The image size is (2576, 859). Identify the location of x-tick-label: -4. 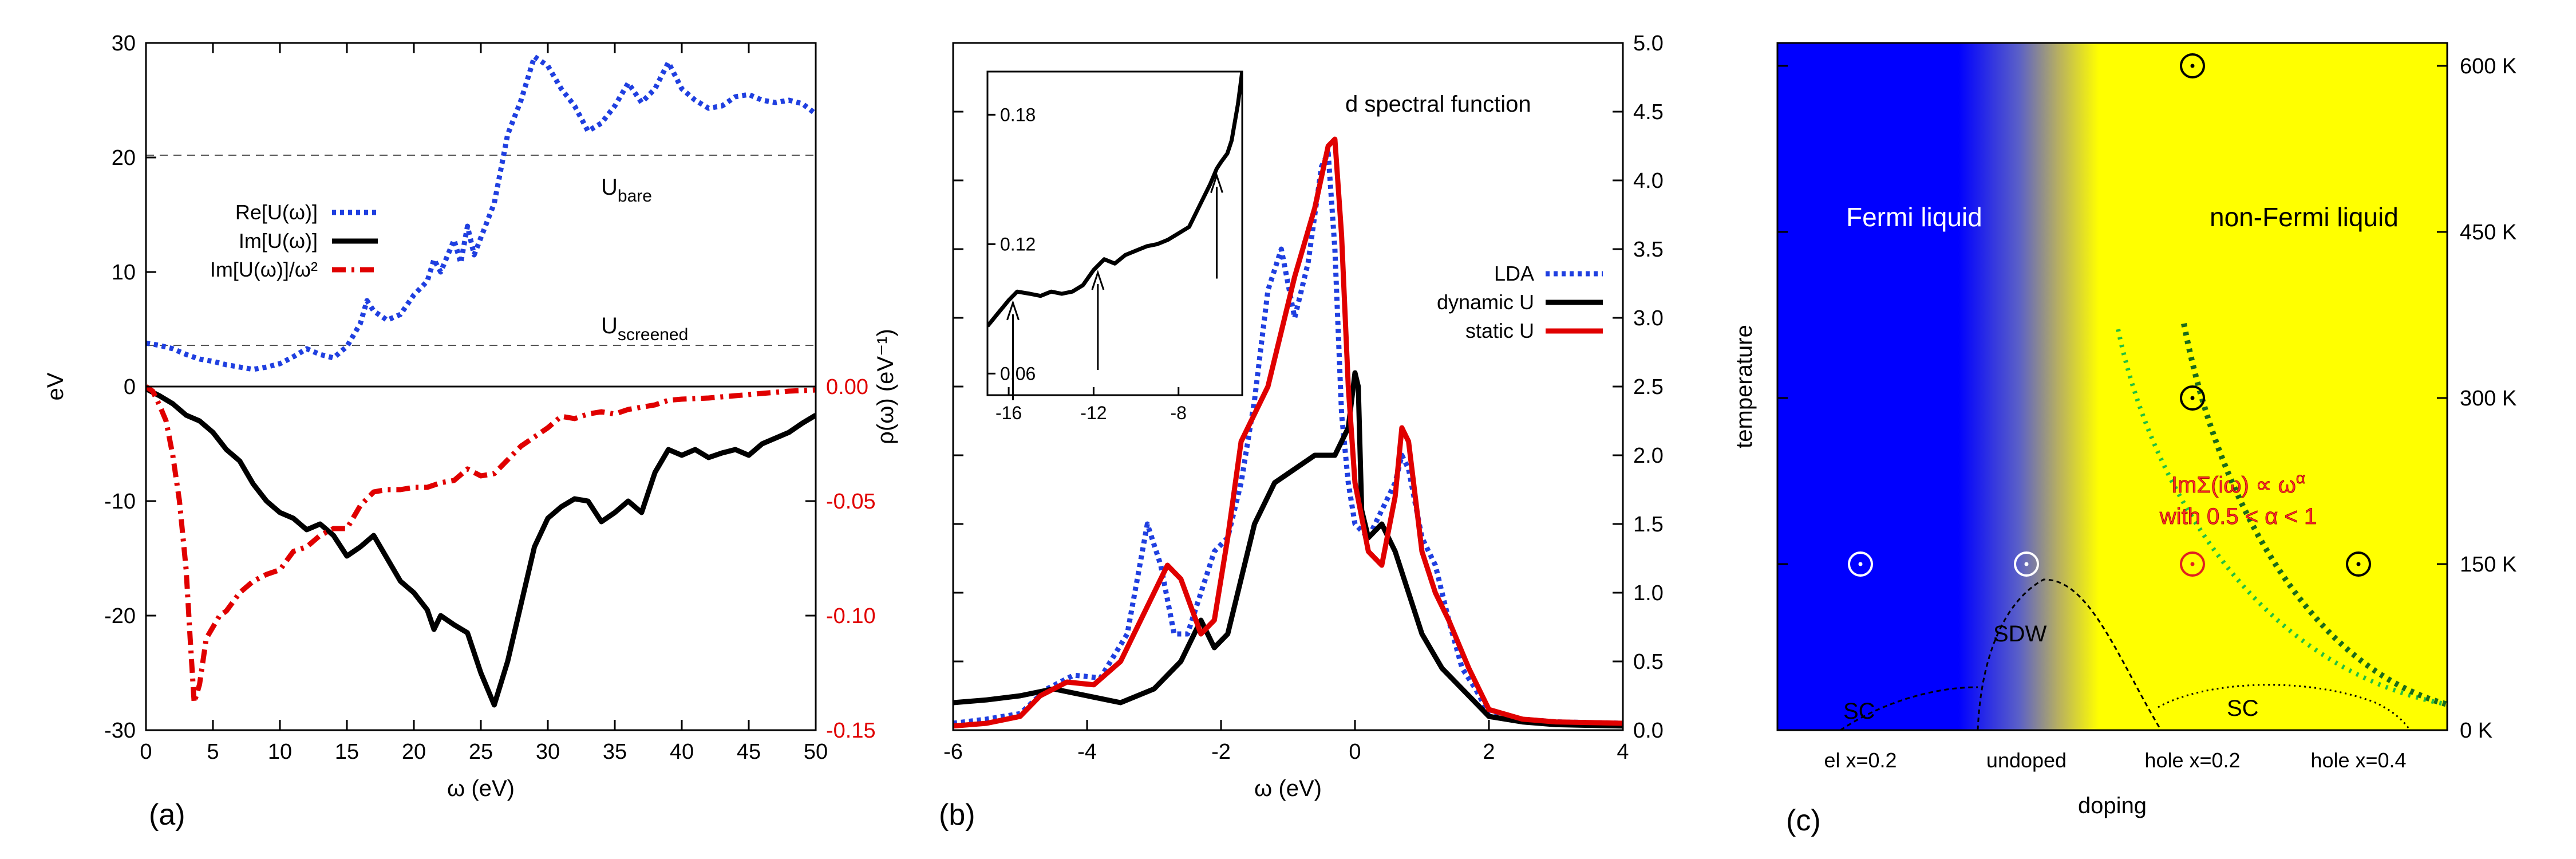
(1087, 752).